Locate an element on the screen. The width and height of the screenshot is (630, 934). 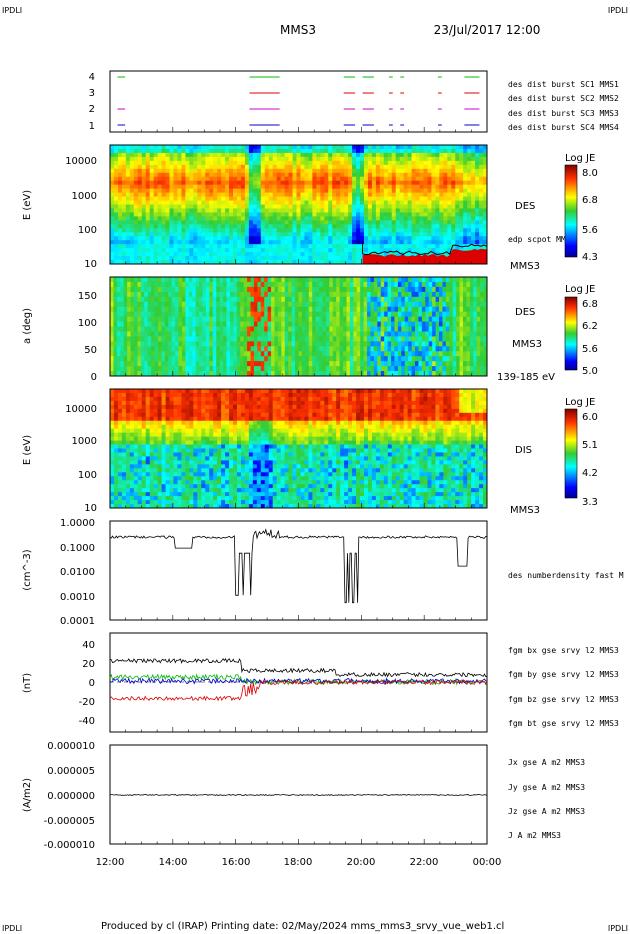
colorbar-title: Log JE is located at coordinates (580, 158).